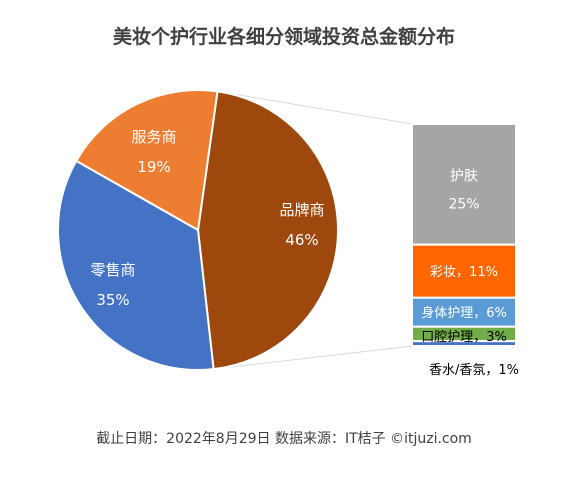 Image resolution: width=568 pixels, height=478 pixels. What do you see at coordinates (474, 370) in the screenshot?
I see `bar-label-5: 香水/香氛，1%` at bounding box center [474, 370].